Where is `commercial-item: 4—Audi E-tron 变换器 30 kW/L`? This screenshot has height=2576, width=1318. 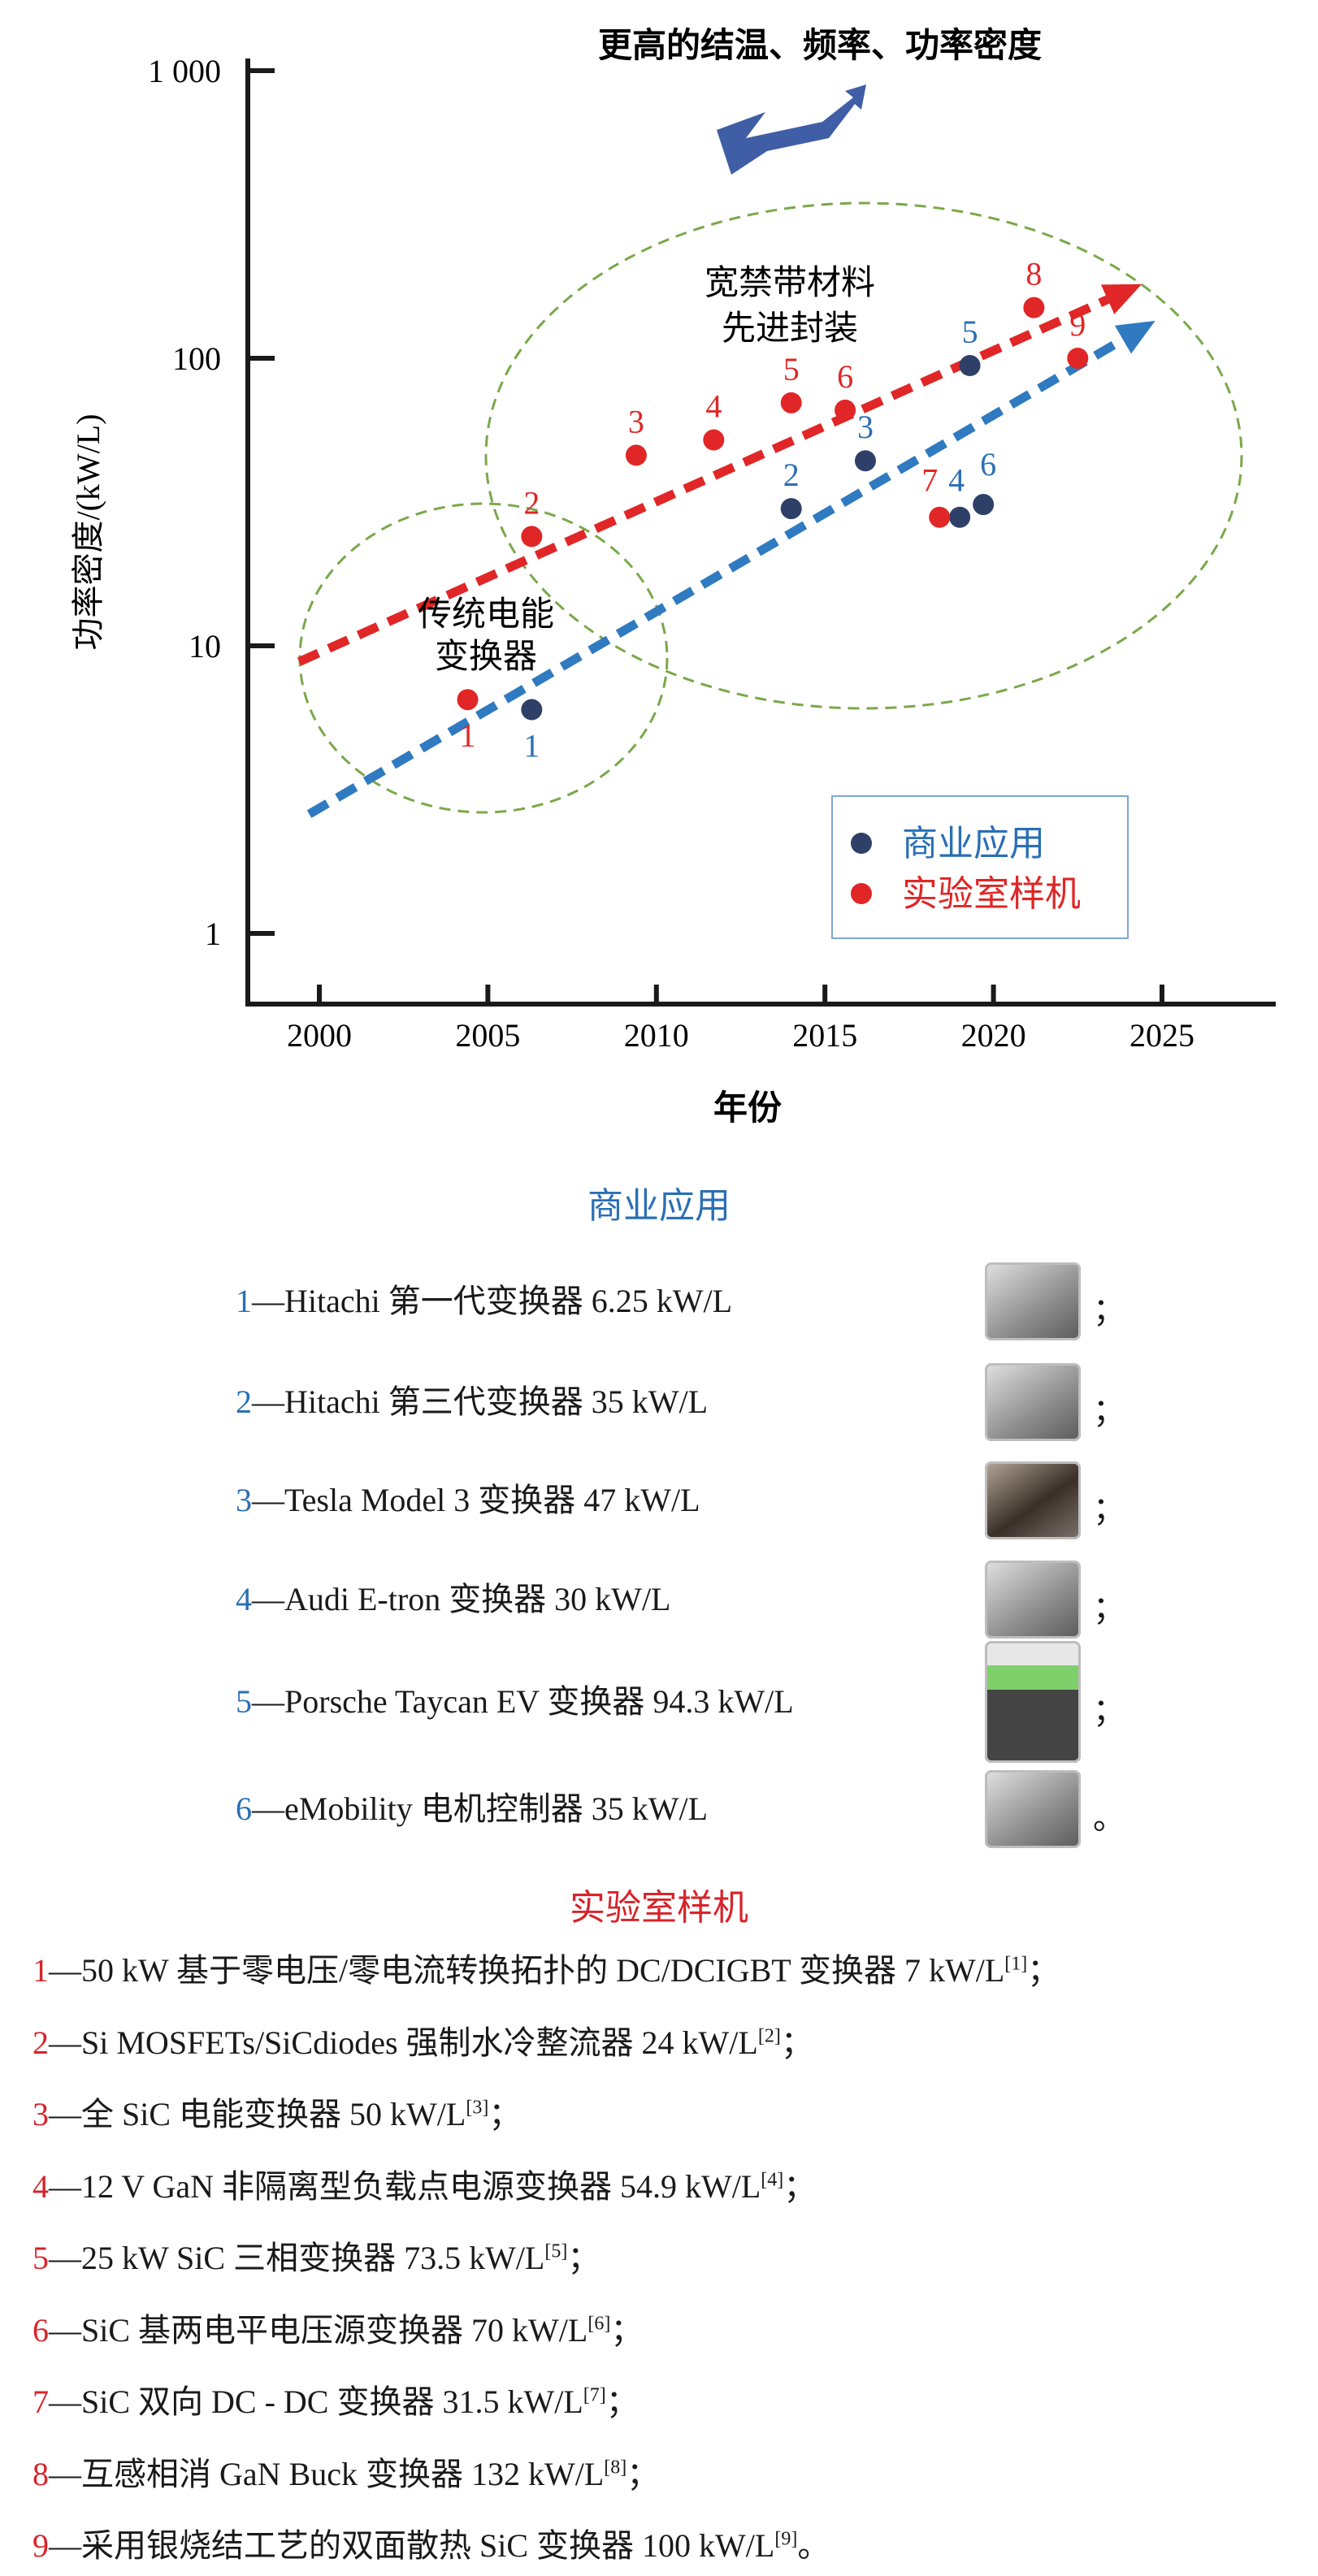
commercial-item: 4—Audi E-tron 变换器 30 kW/L is located at coordinates (453, 1599).